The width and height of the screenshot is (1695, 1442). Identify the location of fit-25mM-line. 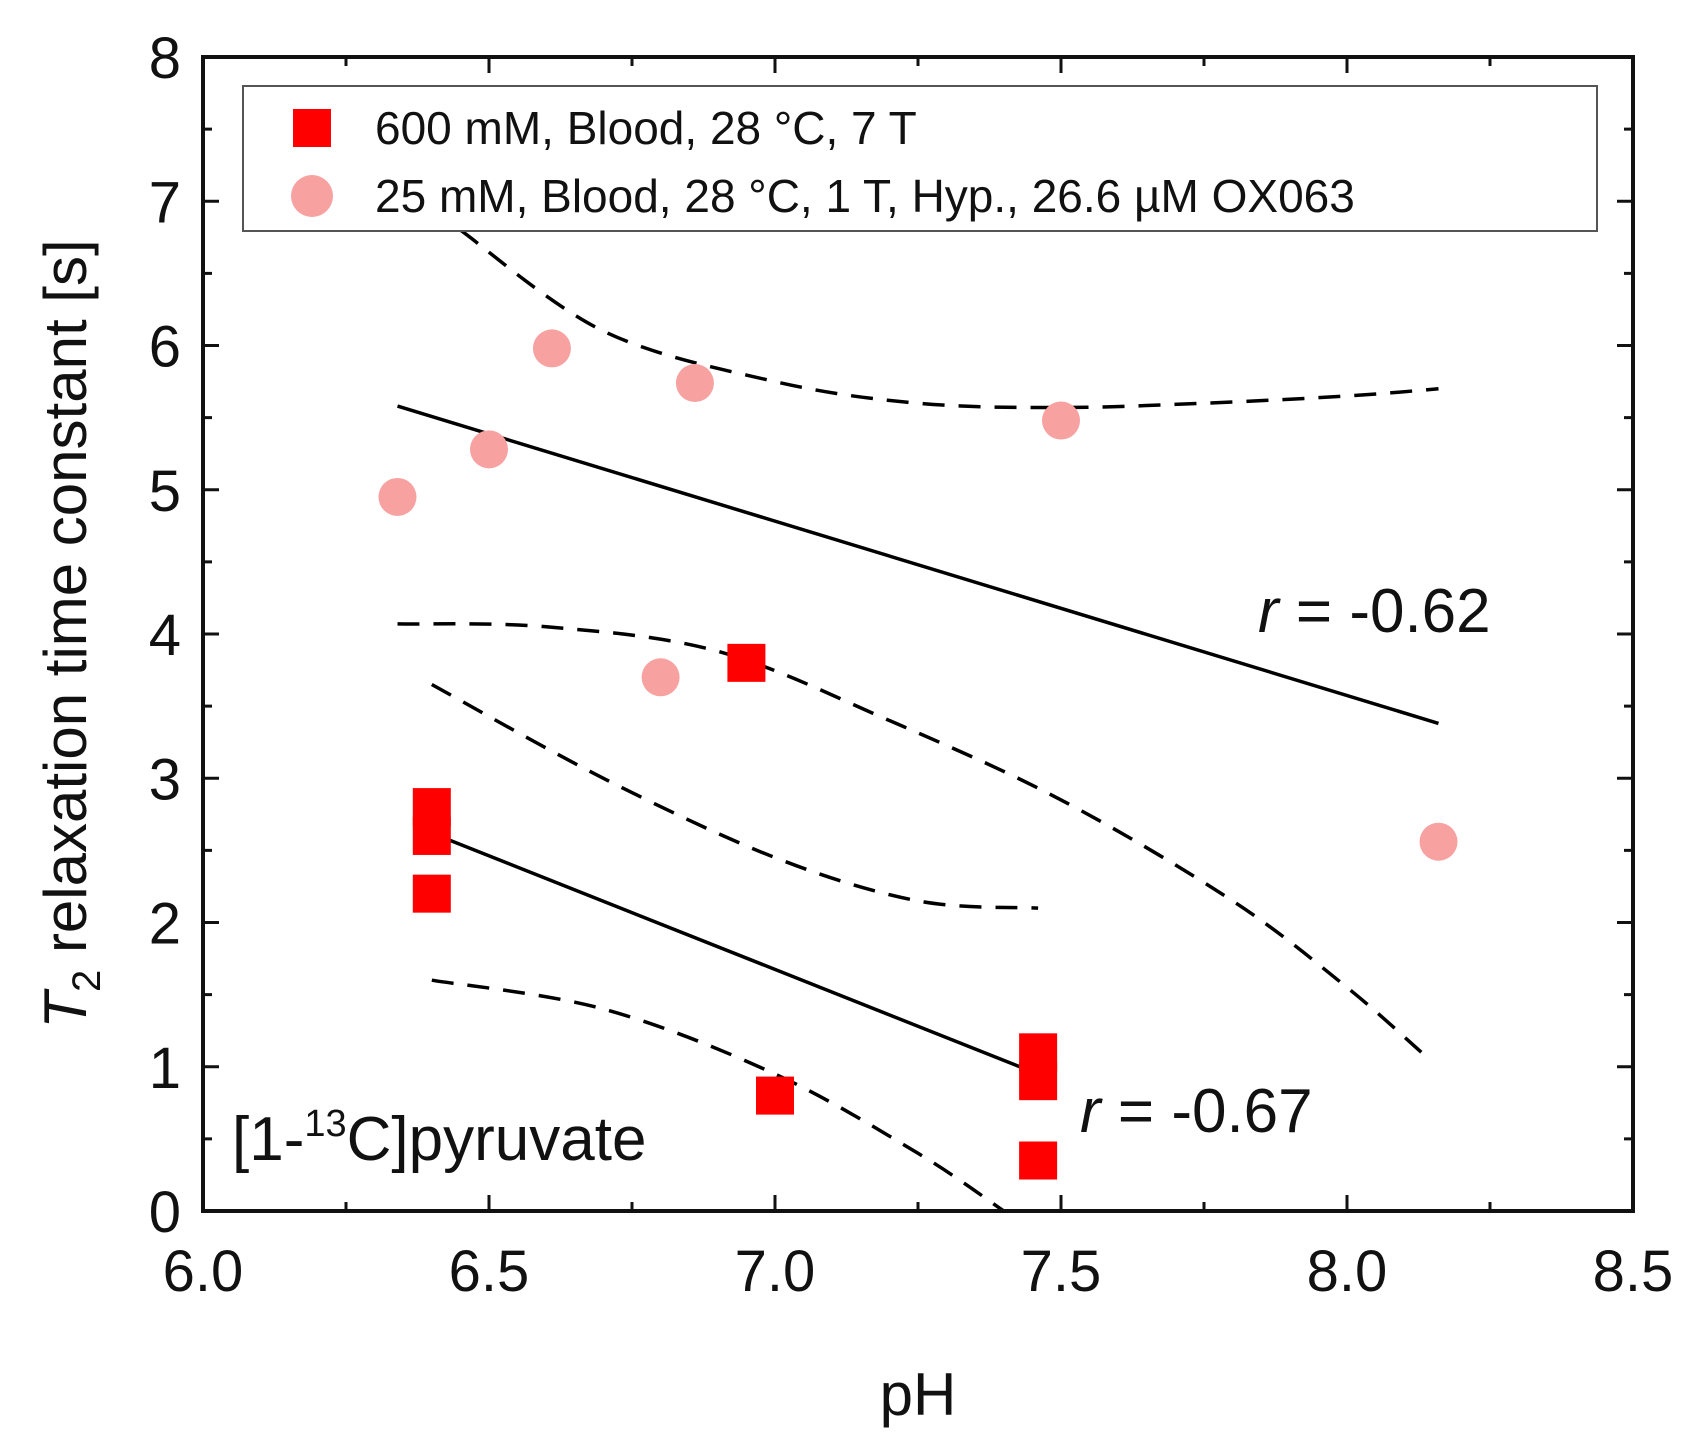
(918, 565).